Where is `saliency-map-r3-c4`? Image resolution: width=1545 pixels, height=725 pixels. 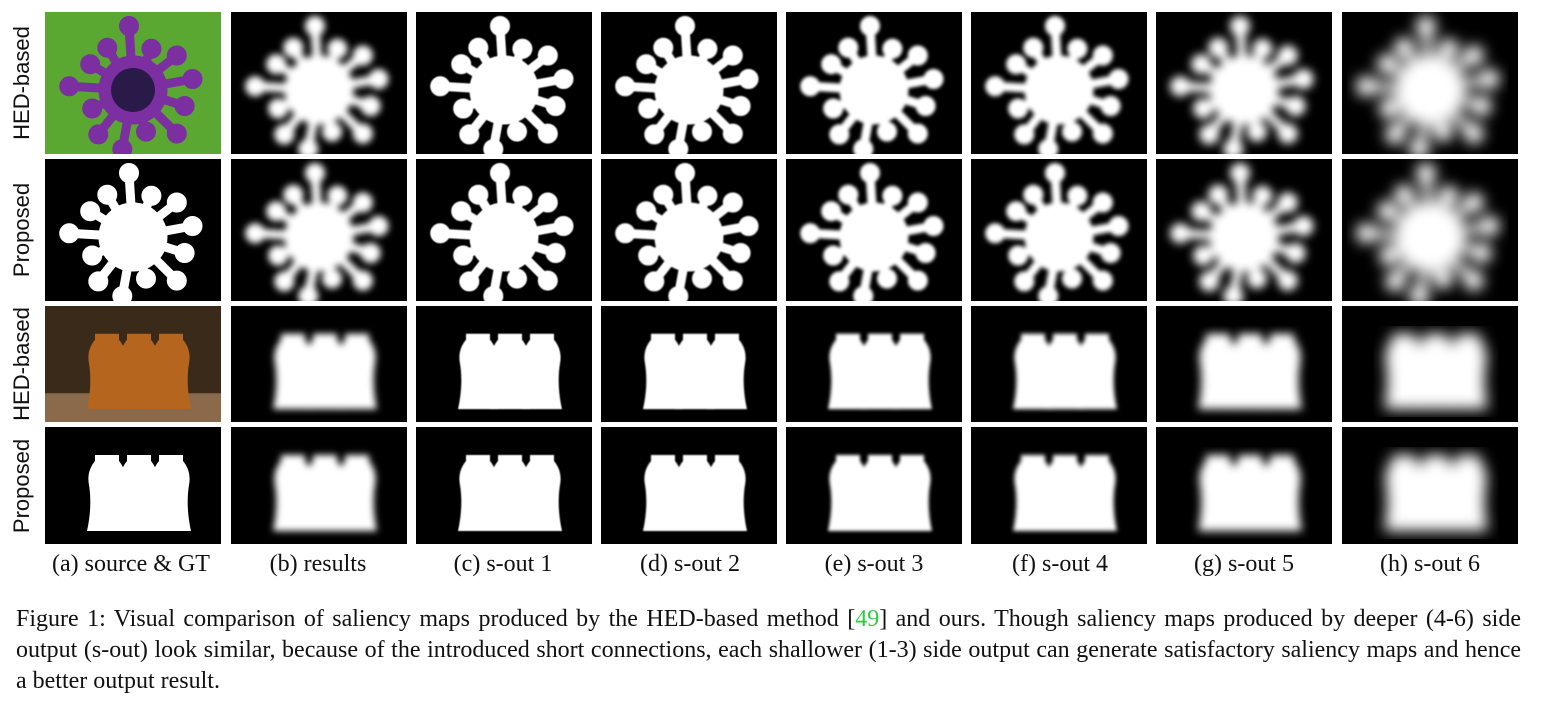
saliency-map-r3-c4 is located at coordinates (689, 364).